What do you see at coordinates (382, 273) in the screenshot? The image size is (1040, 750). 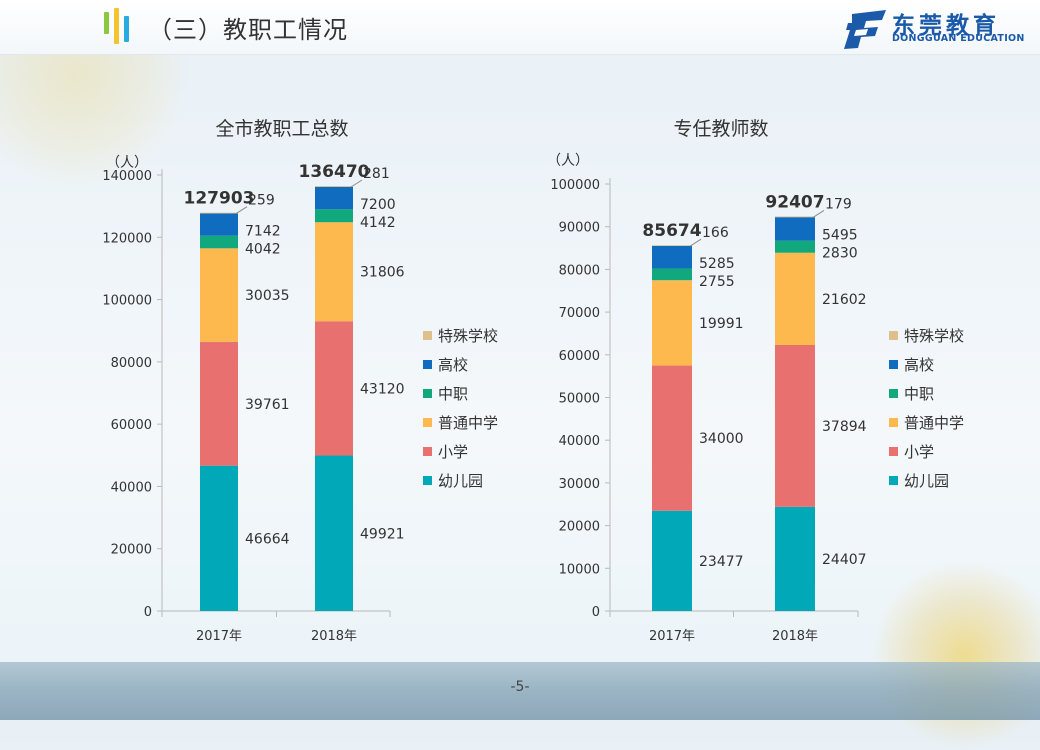 I see `data-label: 31806` at bounding box center [382, 273].